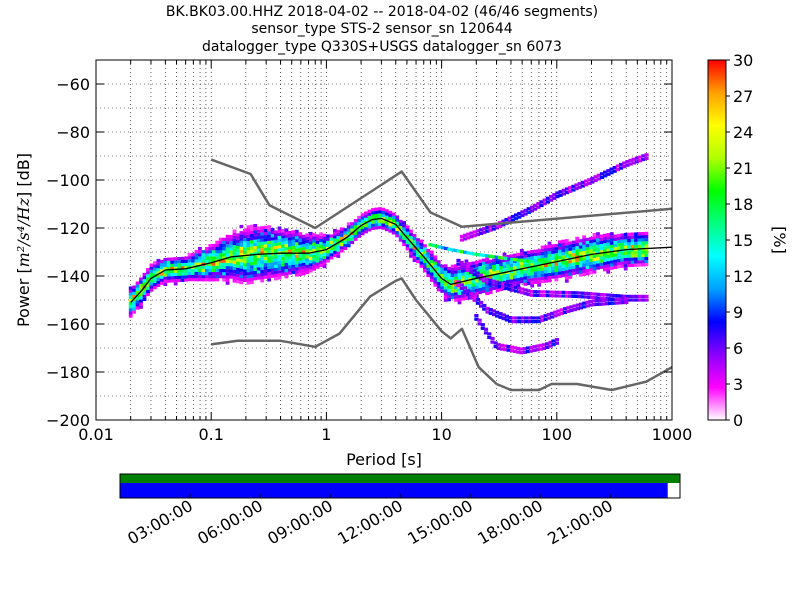 Image resolution: width=800 pixels, height=600 pixels. Describe the element at coordinates (738, 348) in the screenshot. I see `colorbar-tick-label: 6` at that location.